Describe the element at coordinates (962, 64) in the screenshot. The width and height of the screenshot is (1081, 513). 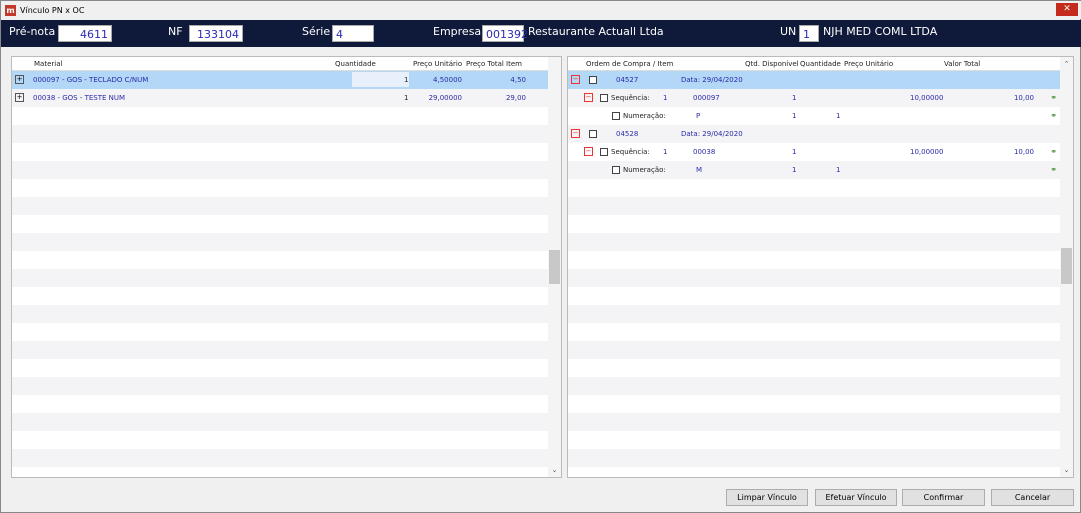
I see `col-valor-total: Valor Total` at that location.